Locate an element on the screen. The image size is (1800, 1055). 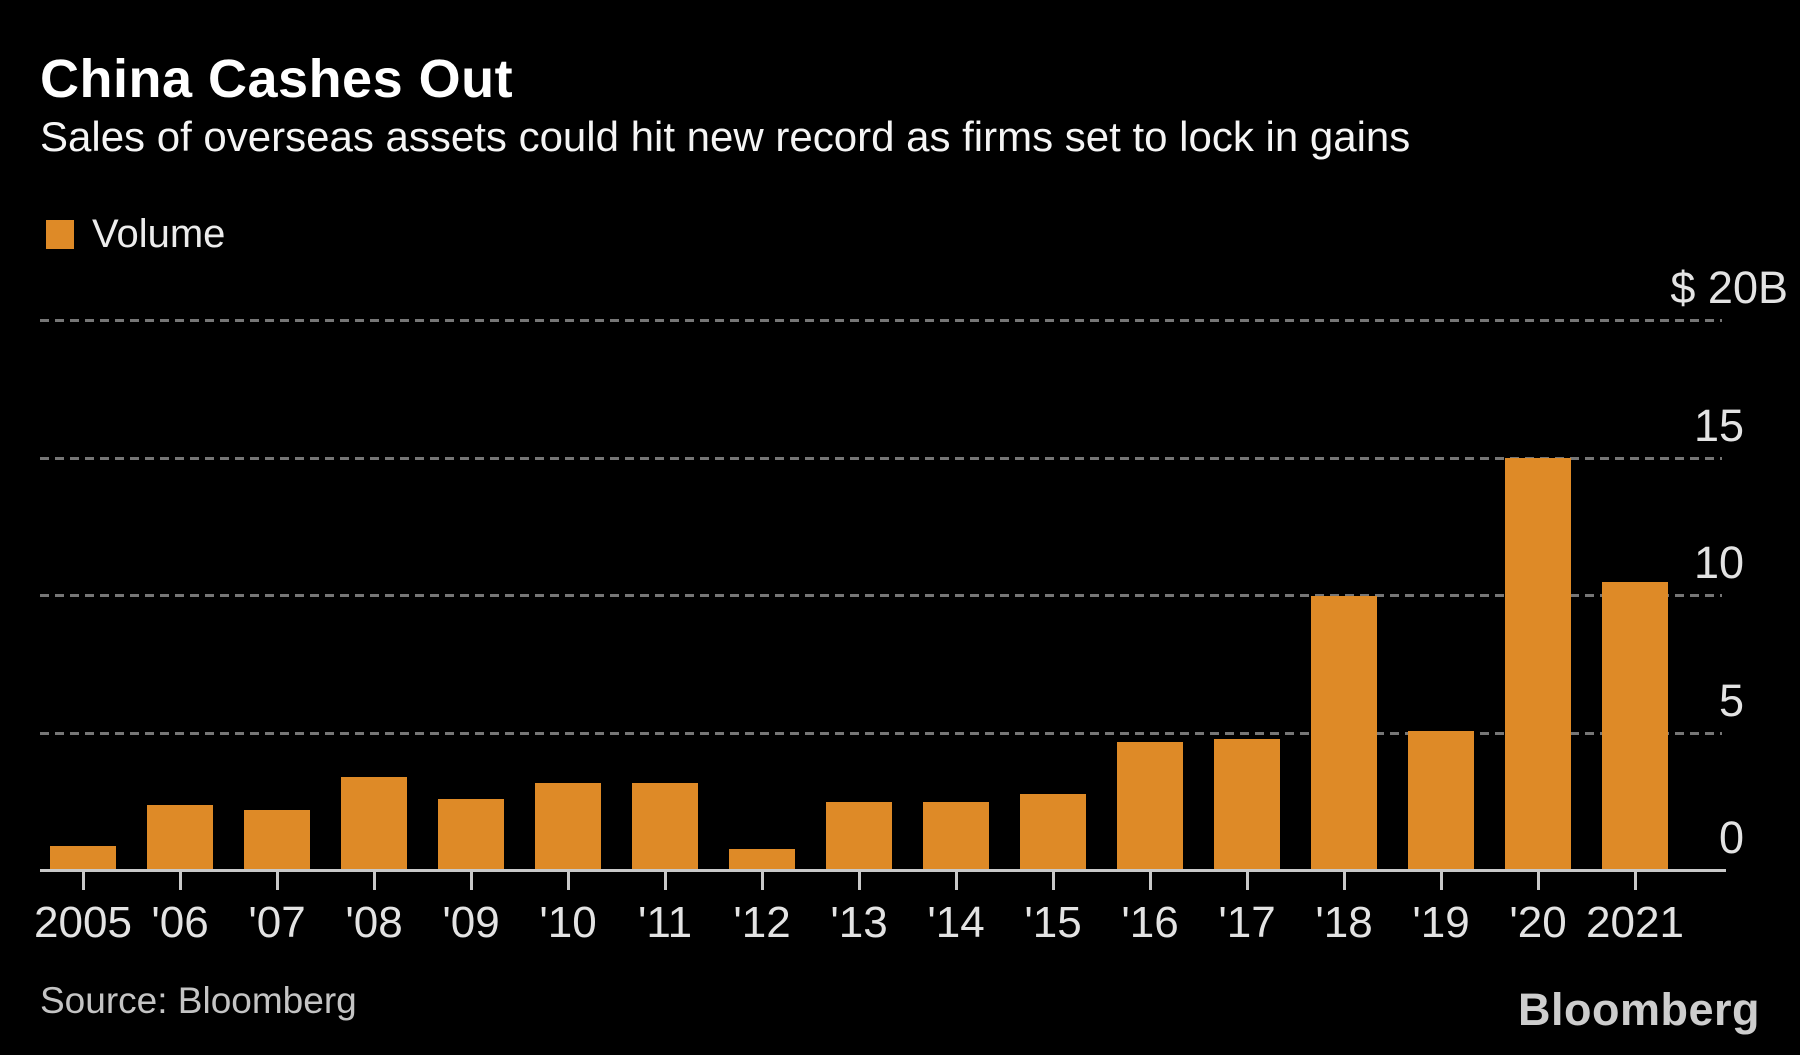
y-axis-label-5: 5 is located at coordinates (1731, 700).